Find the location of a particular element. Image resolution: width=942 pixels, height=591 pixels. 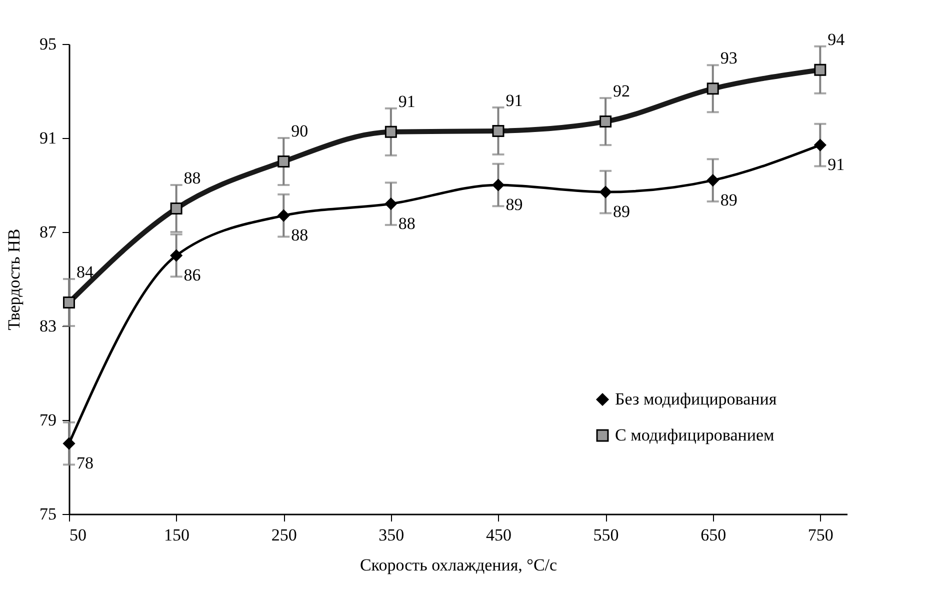

y-tick-label: 75 is located at coordinates (48, 514).